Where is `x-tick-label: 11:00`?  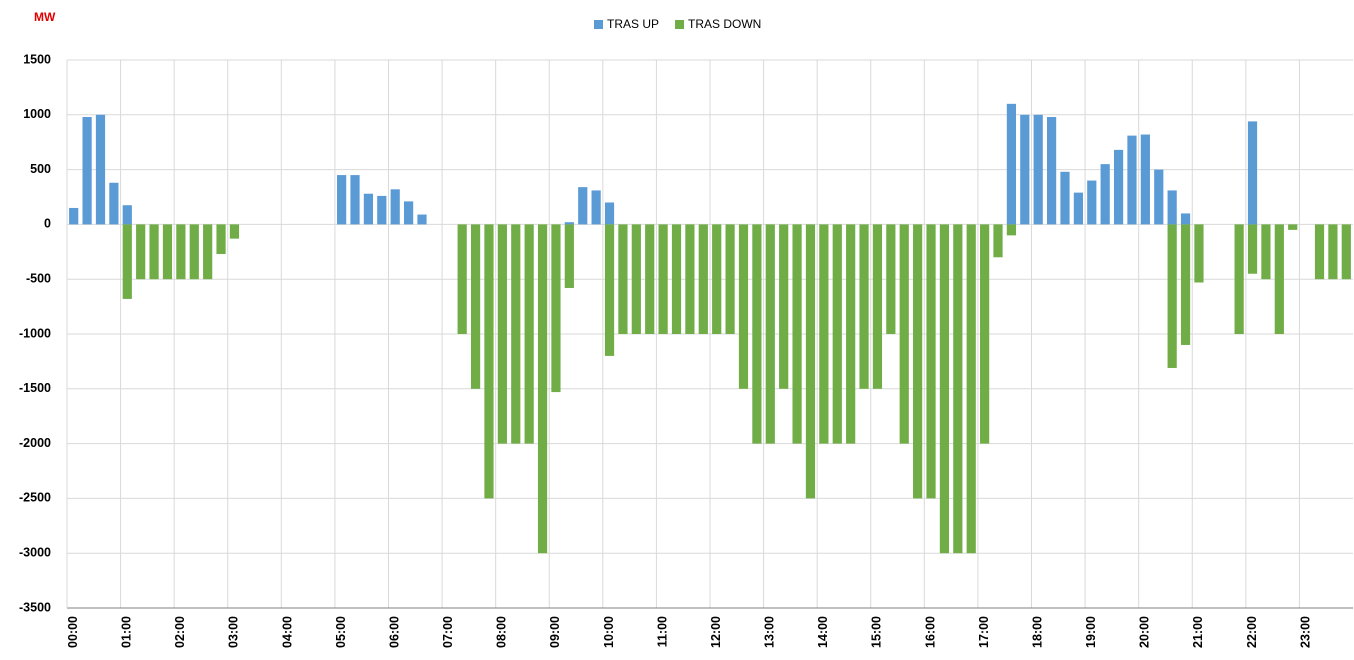 x-tick-label: 11:00 is located at coordinates (662, 631).